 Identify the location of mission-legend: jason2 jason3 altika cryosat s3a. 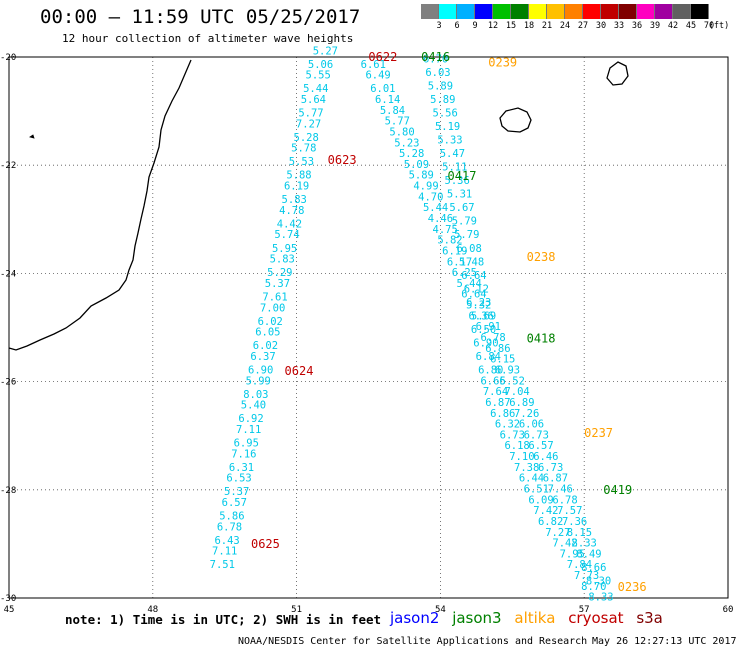
(530, 618).